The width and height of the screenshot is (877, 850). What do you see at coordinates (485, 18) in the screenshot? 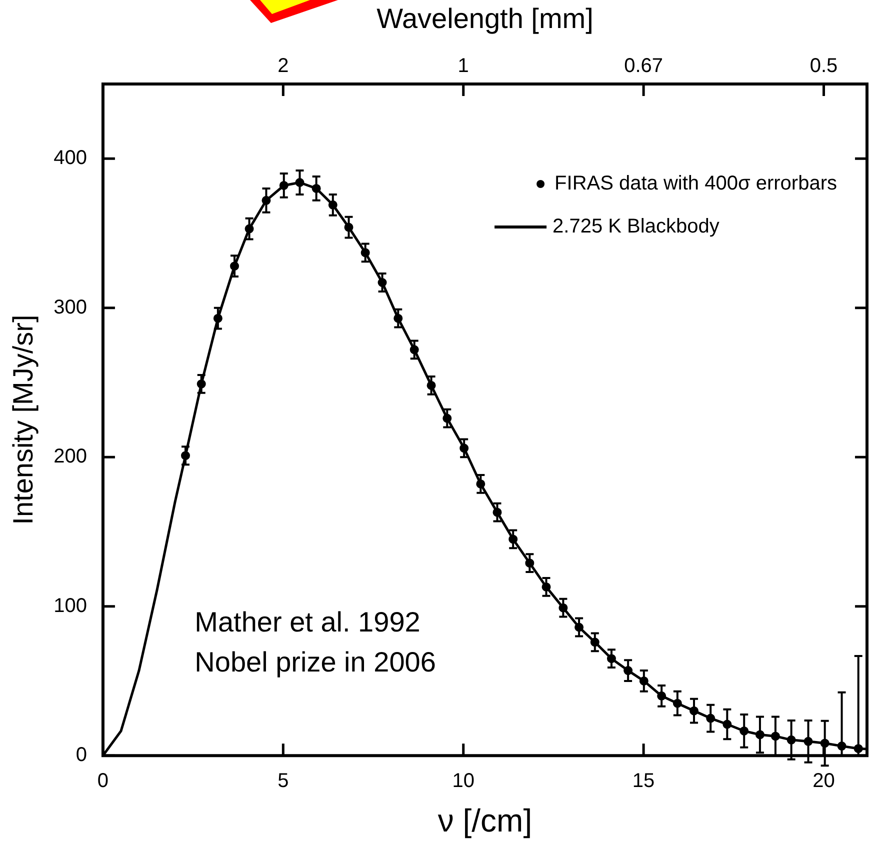
I see `text: Wavelength [mm]` at bounding box center [485, 18].